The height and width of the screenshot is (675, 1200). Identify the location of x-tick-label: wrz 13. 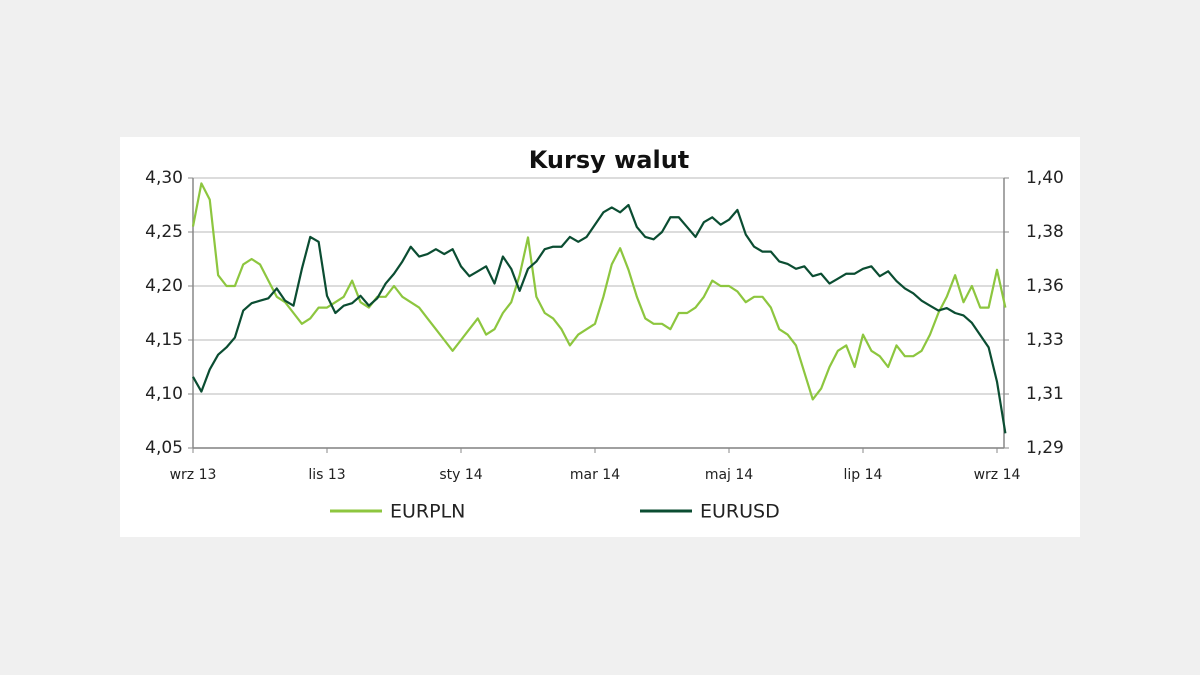
(193, 475).